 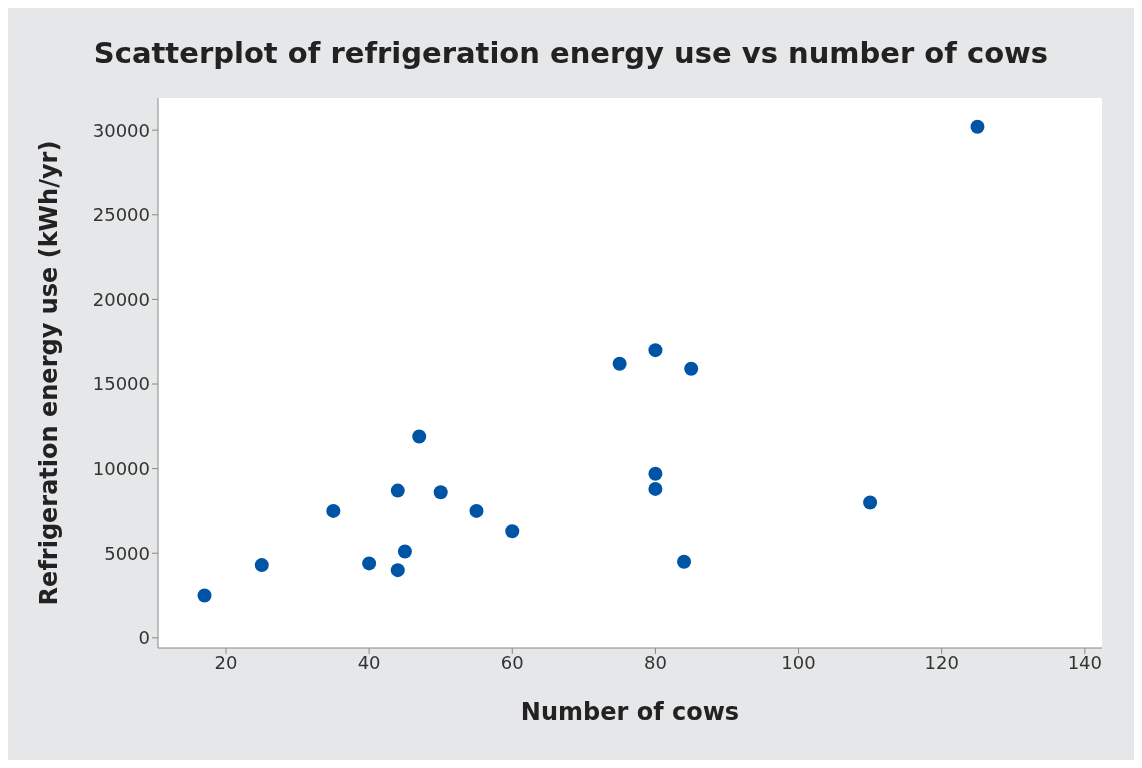 What do you see at coordinates (144, 638) in the screenshot?
I see `y-tick-label: 0` at bounding box center [144, 638].